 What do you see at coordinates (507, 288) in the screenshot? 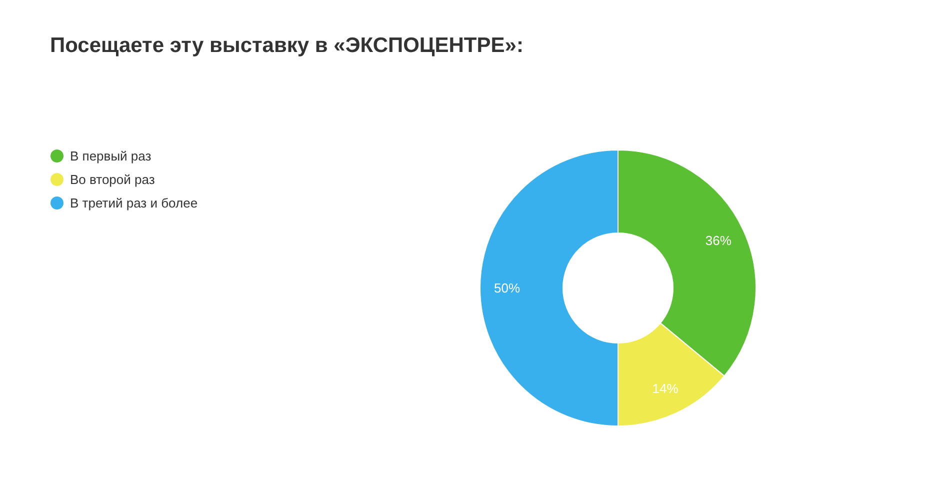
I see `data-label: 50%` at bounding box center [507, 288].